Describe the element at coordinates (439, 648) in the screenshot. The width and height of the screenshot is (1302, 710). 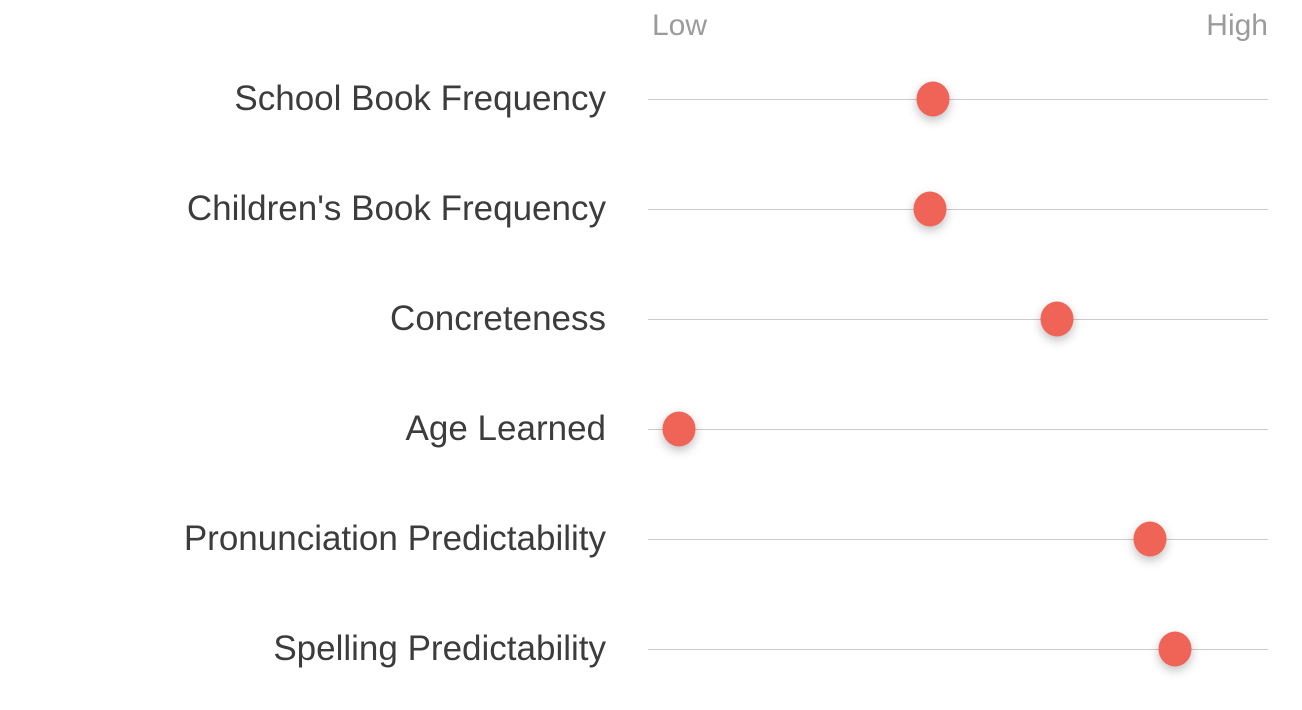
I see `row-label: Spelling Predictability` at that location.